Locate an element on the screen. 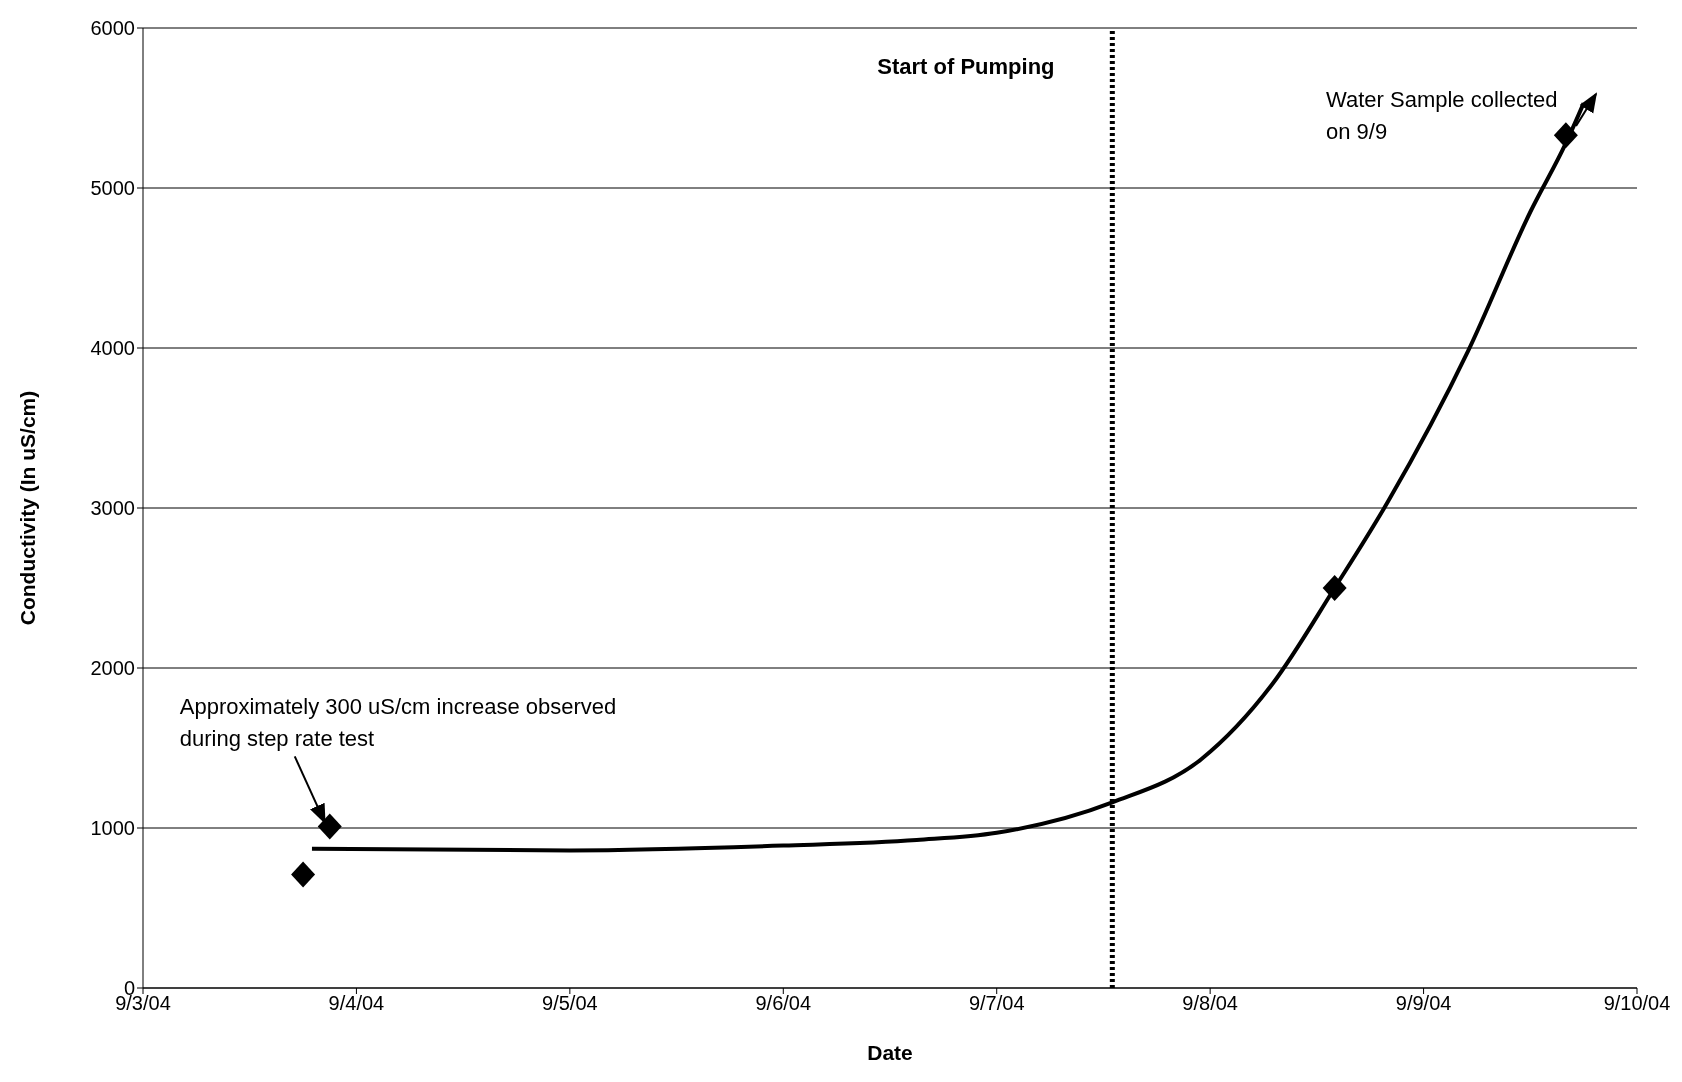  annotation: Water Sample collected on 9/9 is located at coordinates (1442, 116).